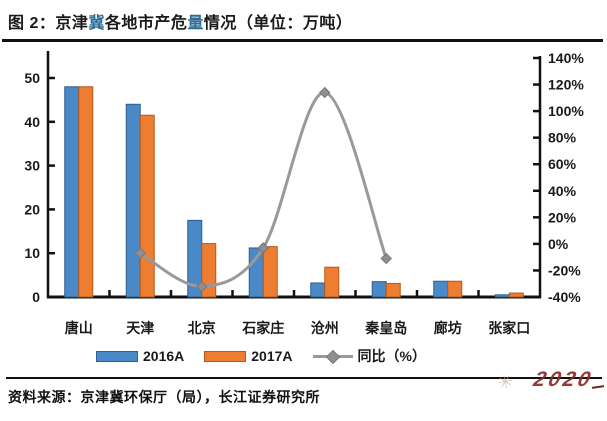 This screenshot has width=607, height=421. Describe the element at coordinates (332, 356) in the screenshot. I see `legend-line-marker-icon` at that location.